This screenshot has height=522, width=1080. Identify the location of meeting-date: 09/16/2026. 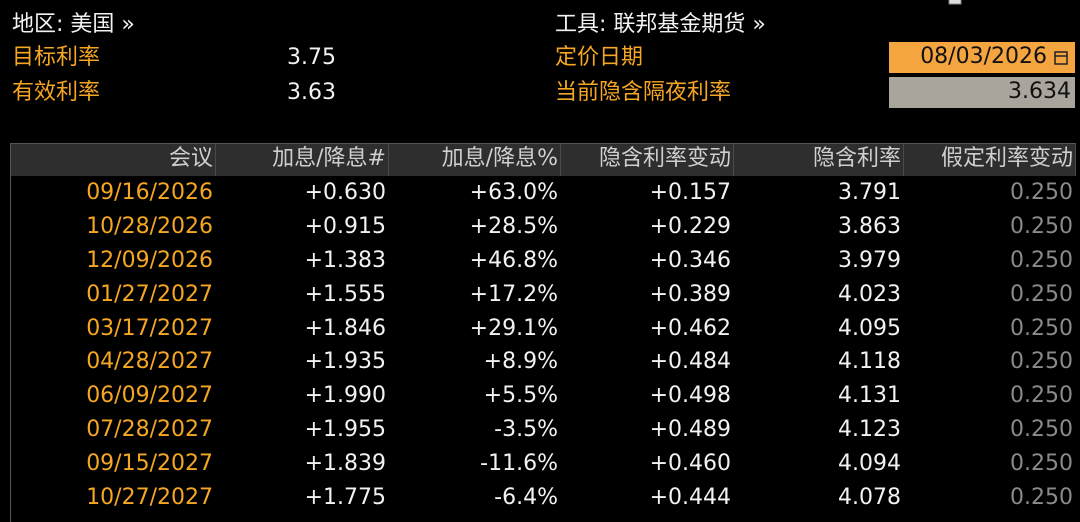
(149, 192).